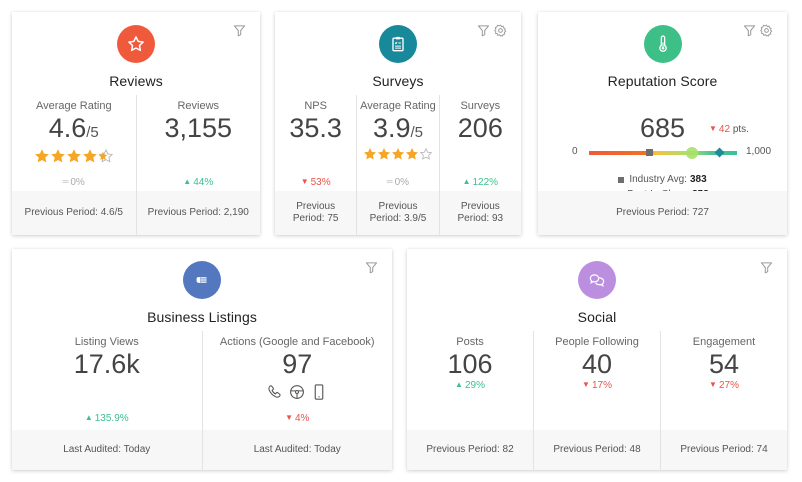  I want to click on metric-value: 3.9/5, so click(398, 128).